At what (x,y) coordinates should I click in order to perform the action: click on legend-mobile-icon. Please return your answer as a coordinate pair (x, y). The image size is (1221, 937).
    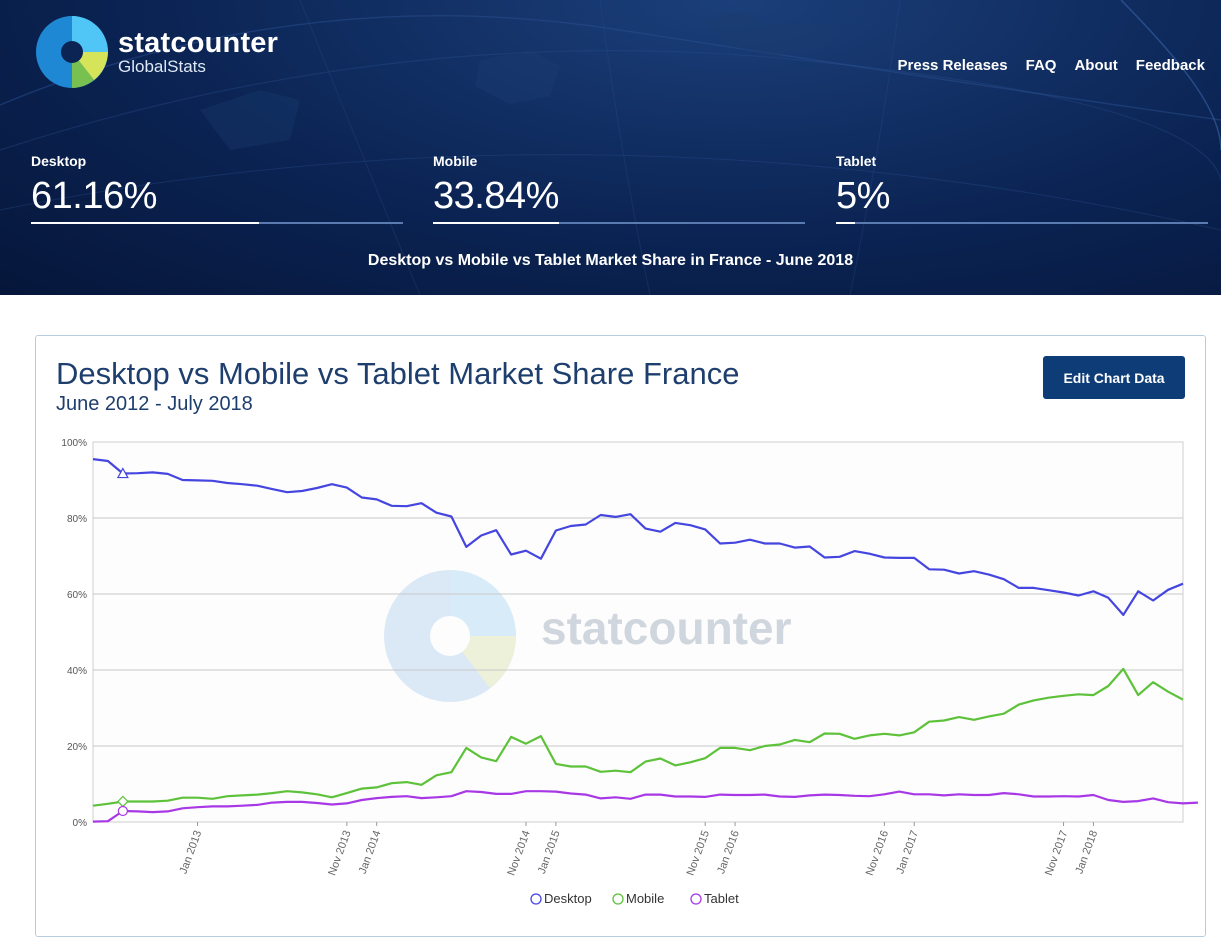
    Looking at the image, I should click on (618, 899).